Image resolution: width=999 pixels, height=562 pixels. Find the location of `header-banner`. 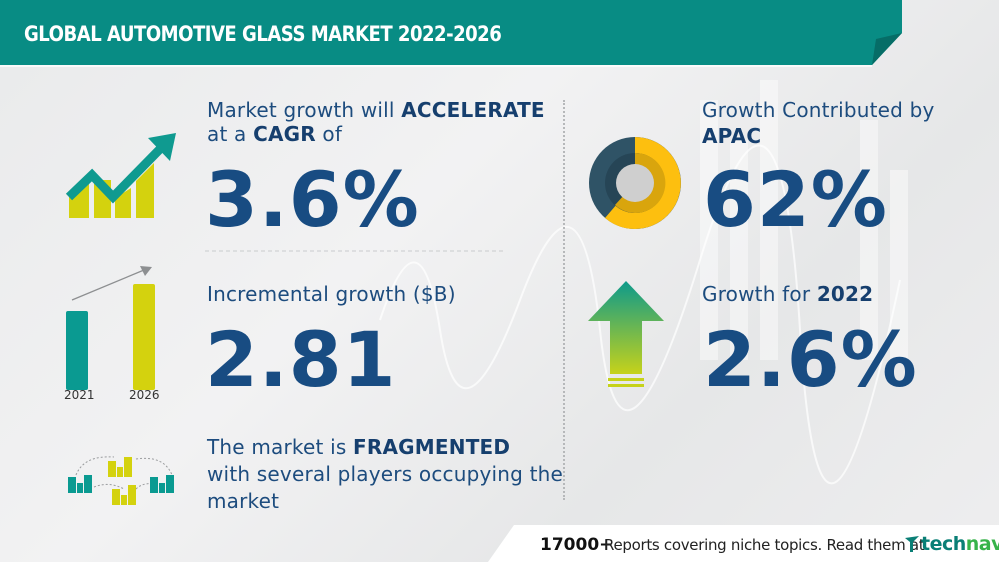

header-banner is located at coordinates (451, 32).